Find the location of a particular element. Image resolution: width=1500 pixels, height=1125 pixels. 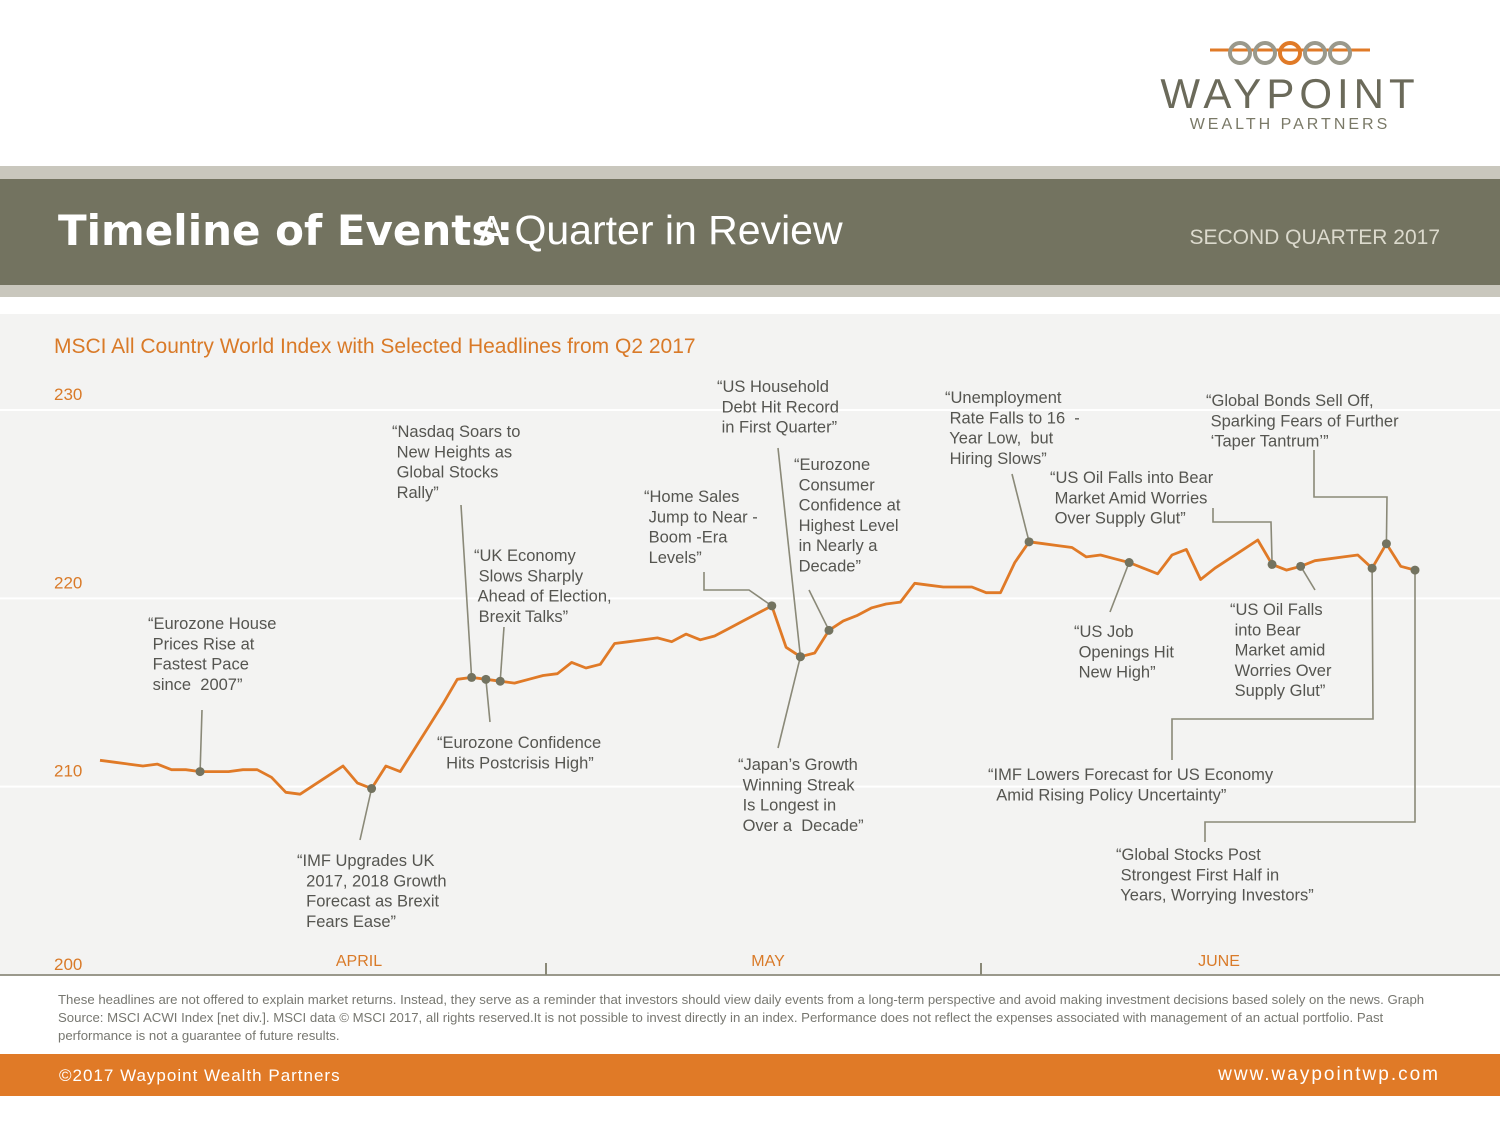

annotation-line: Prices Rise at is located at coordinates (201, 644).